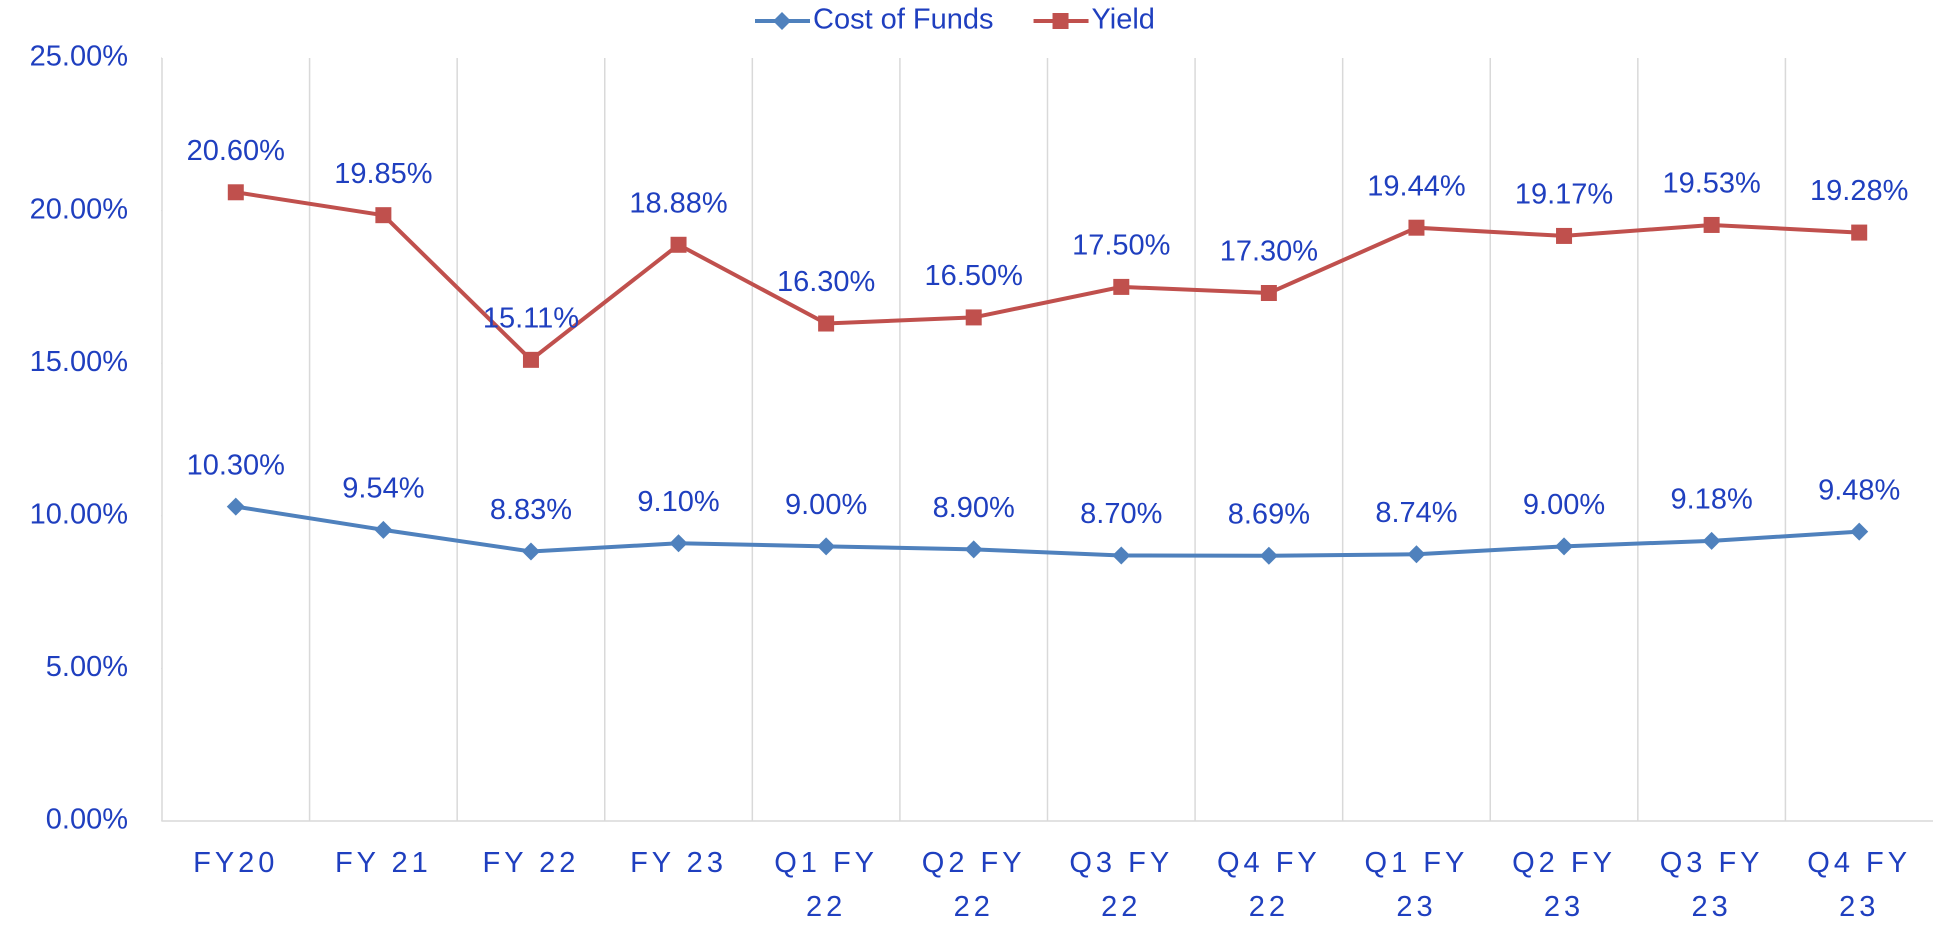 The height and width of the screenshot is (935, 1933). What do you see at coordinates (1416, 885) in the screenshot?
I see `x-tick-label: Q1 FY 23` at bounding box center [1416, 885].